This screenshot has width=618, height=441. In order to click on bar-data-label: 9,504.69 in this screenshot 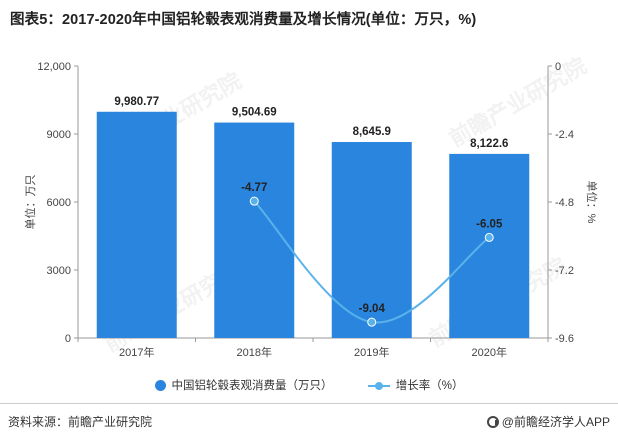, I will do `click(254, 113)`.